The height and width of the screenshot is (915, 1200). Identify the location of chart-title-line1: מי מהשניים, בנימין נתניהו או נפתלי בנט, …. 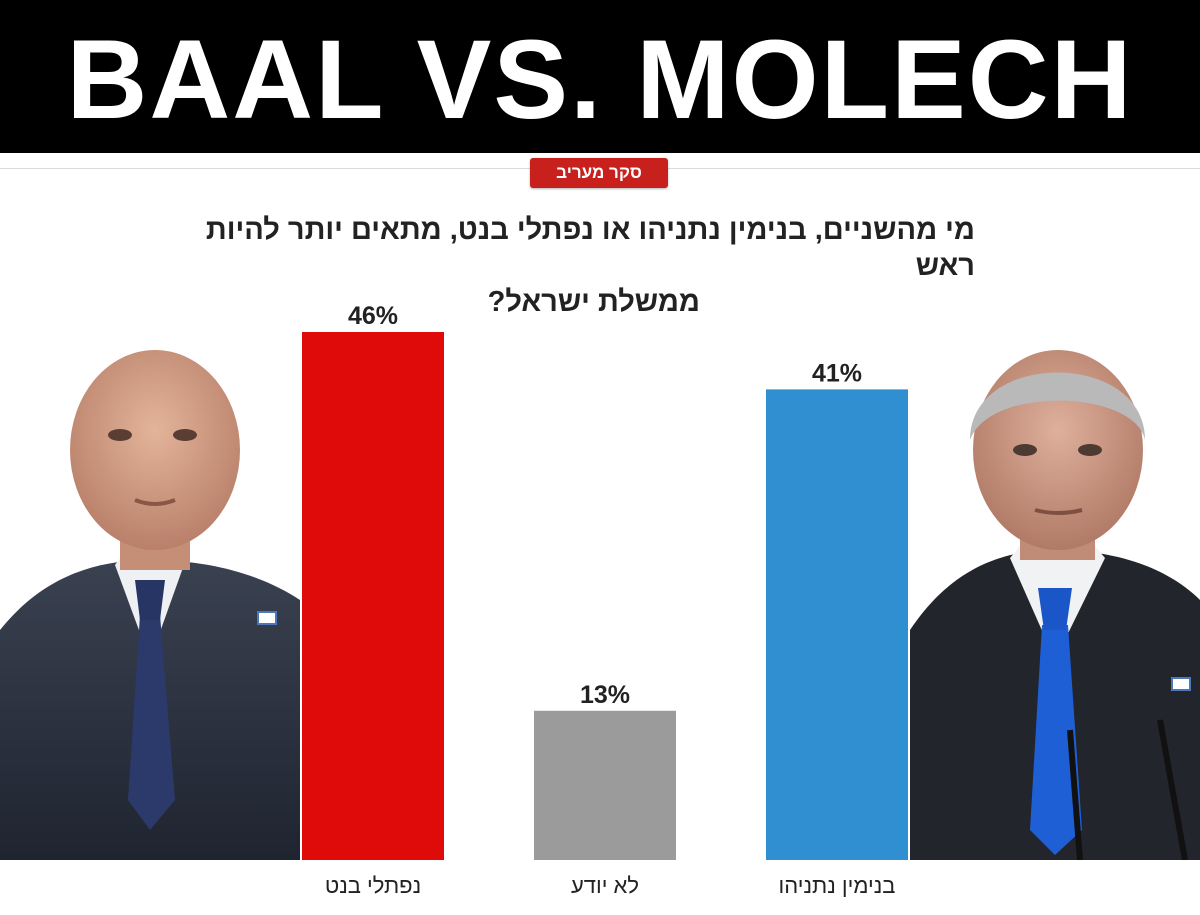
(590, 248).